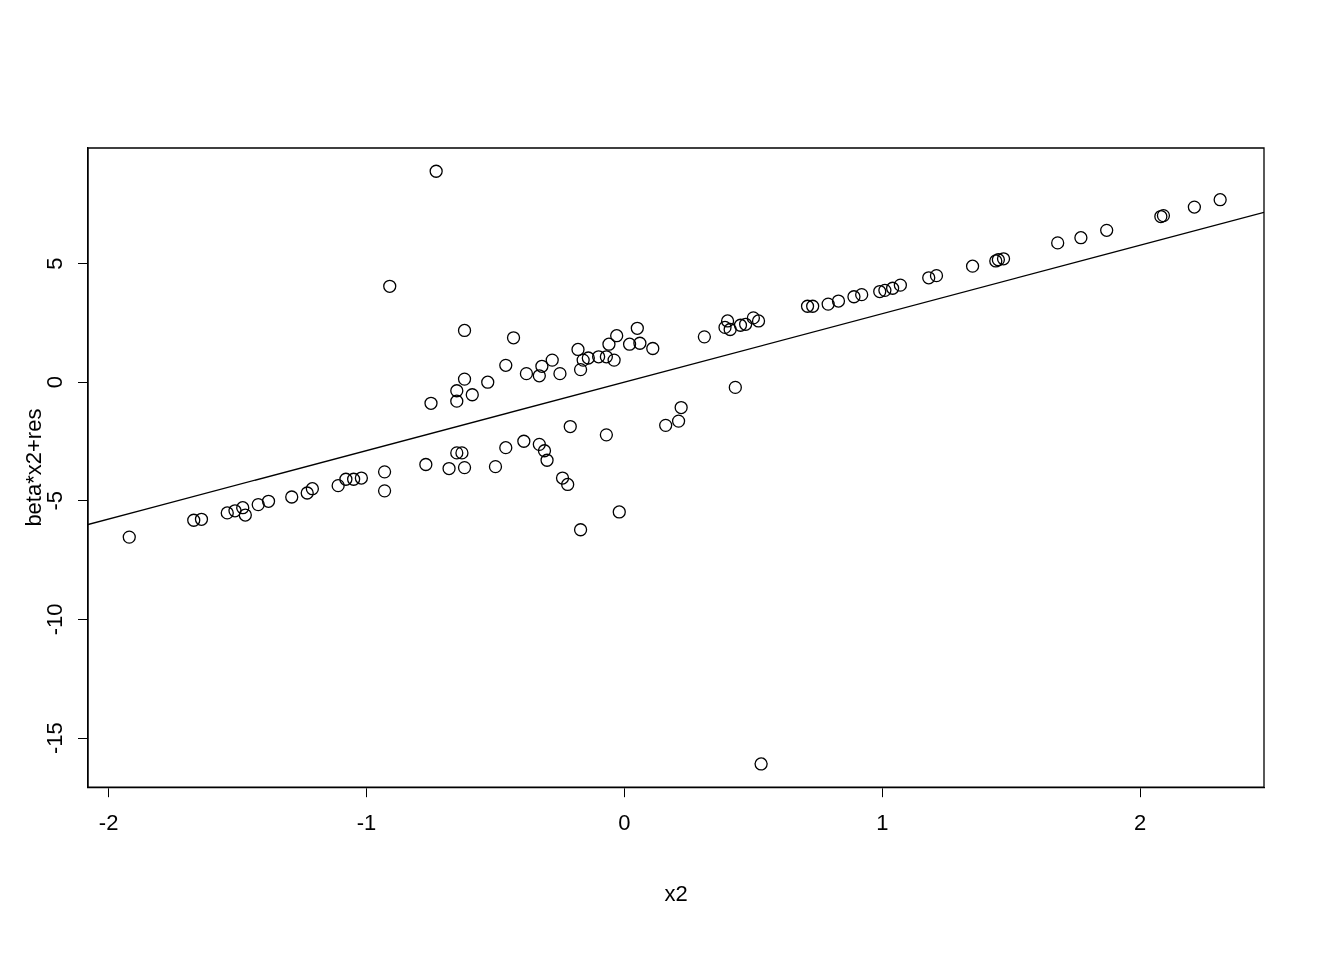  What do you see at coordinates (676, 893) in the screenshot?
I see `x-axis-title: x2` at bounding box center [676, 893].